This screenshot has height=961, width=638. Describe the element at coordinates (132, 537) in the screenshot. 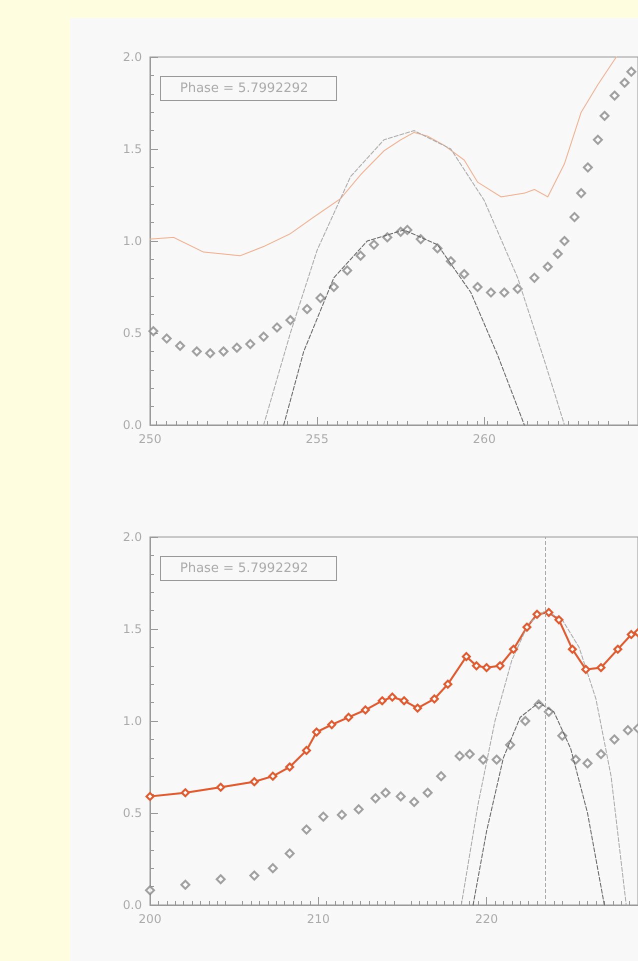

I see `y-tick-label: 2.0` at that location.